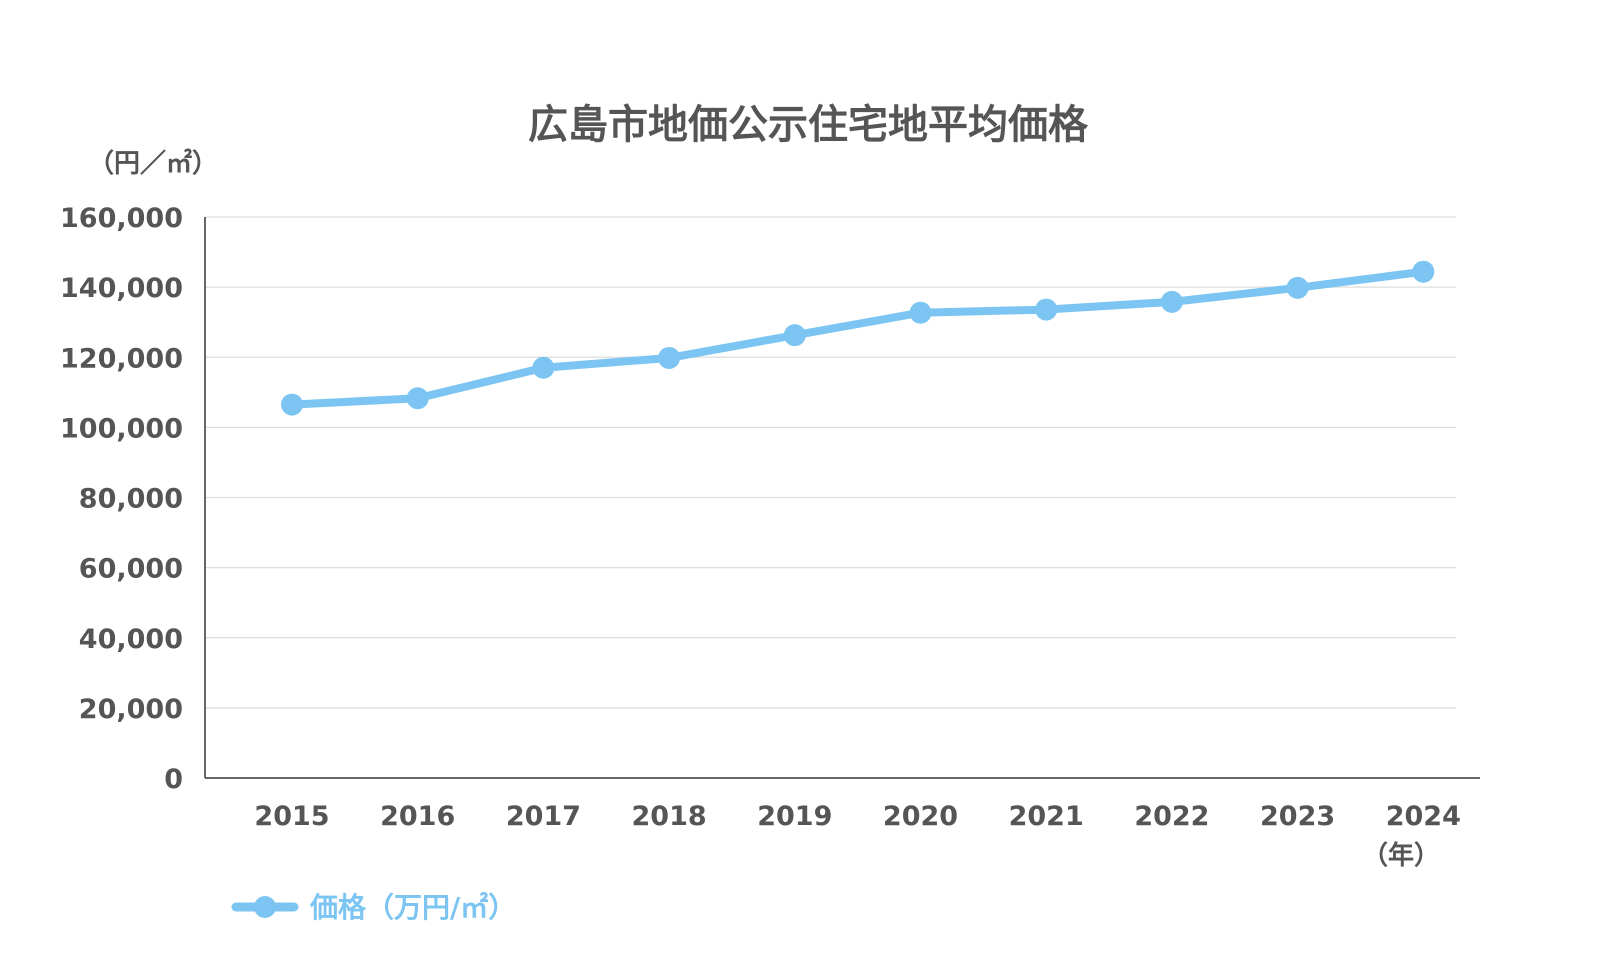 This screenshot has width=1601, height=970. Describe the element at coordinates (131, 709) in the screenshot. I see `y-tick-label: 20,000` at that location.